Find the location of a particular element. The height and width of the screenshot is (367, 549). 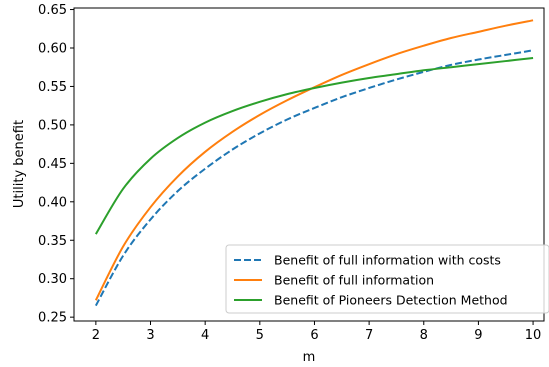

y-axis-ticks: 0.25 0.30 0.35 0.40 0.45 0.50 0.55 0.60 0.65 is located at coordinates (56, 164).